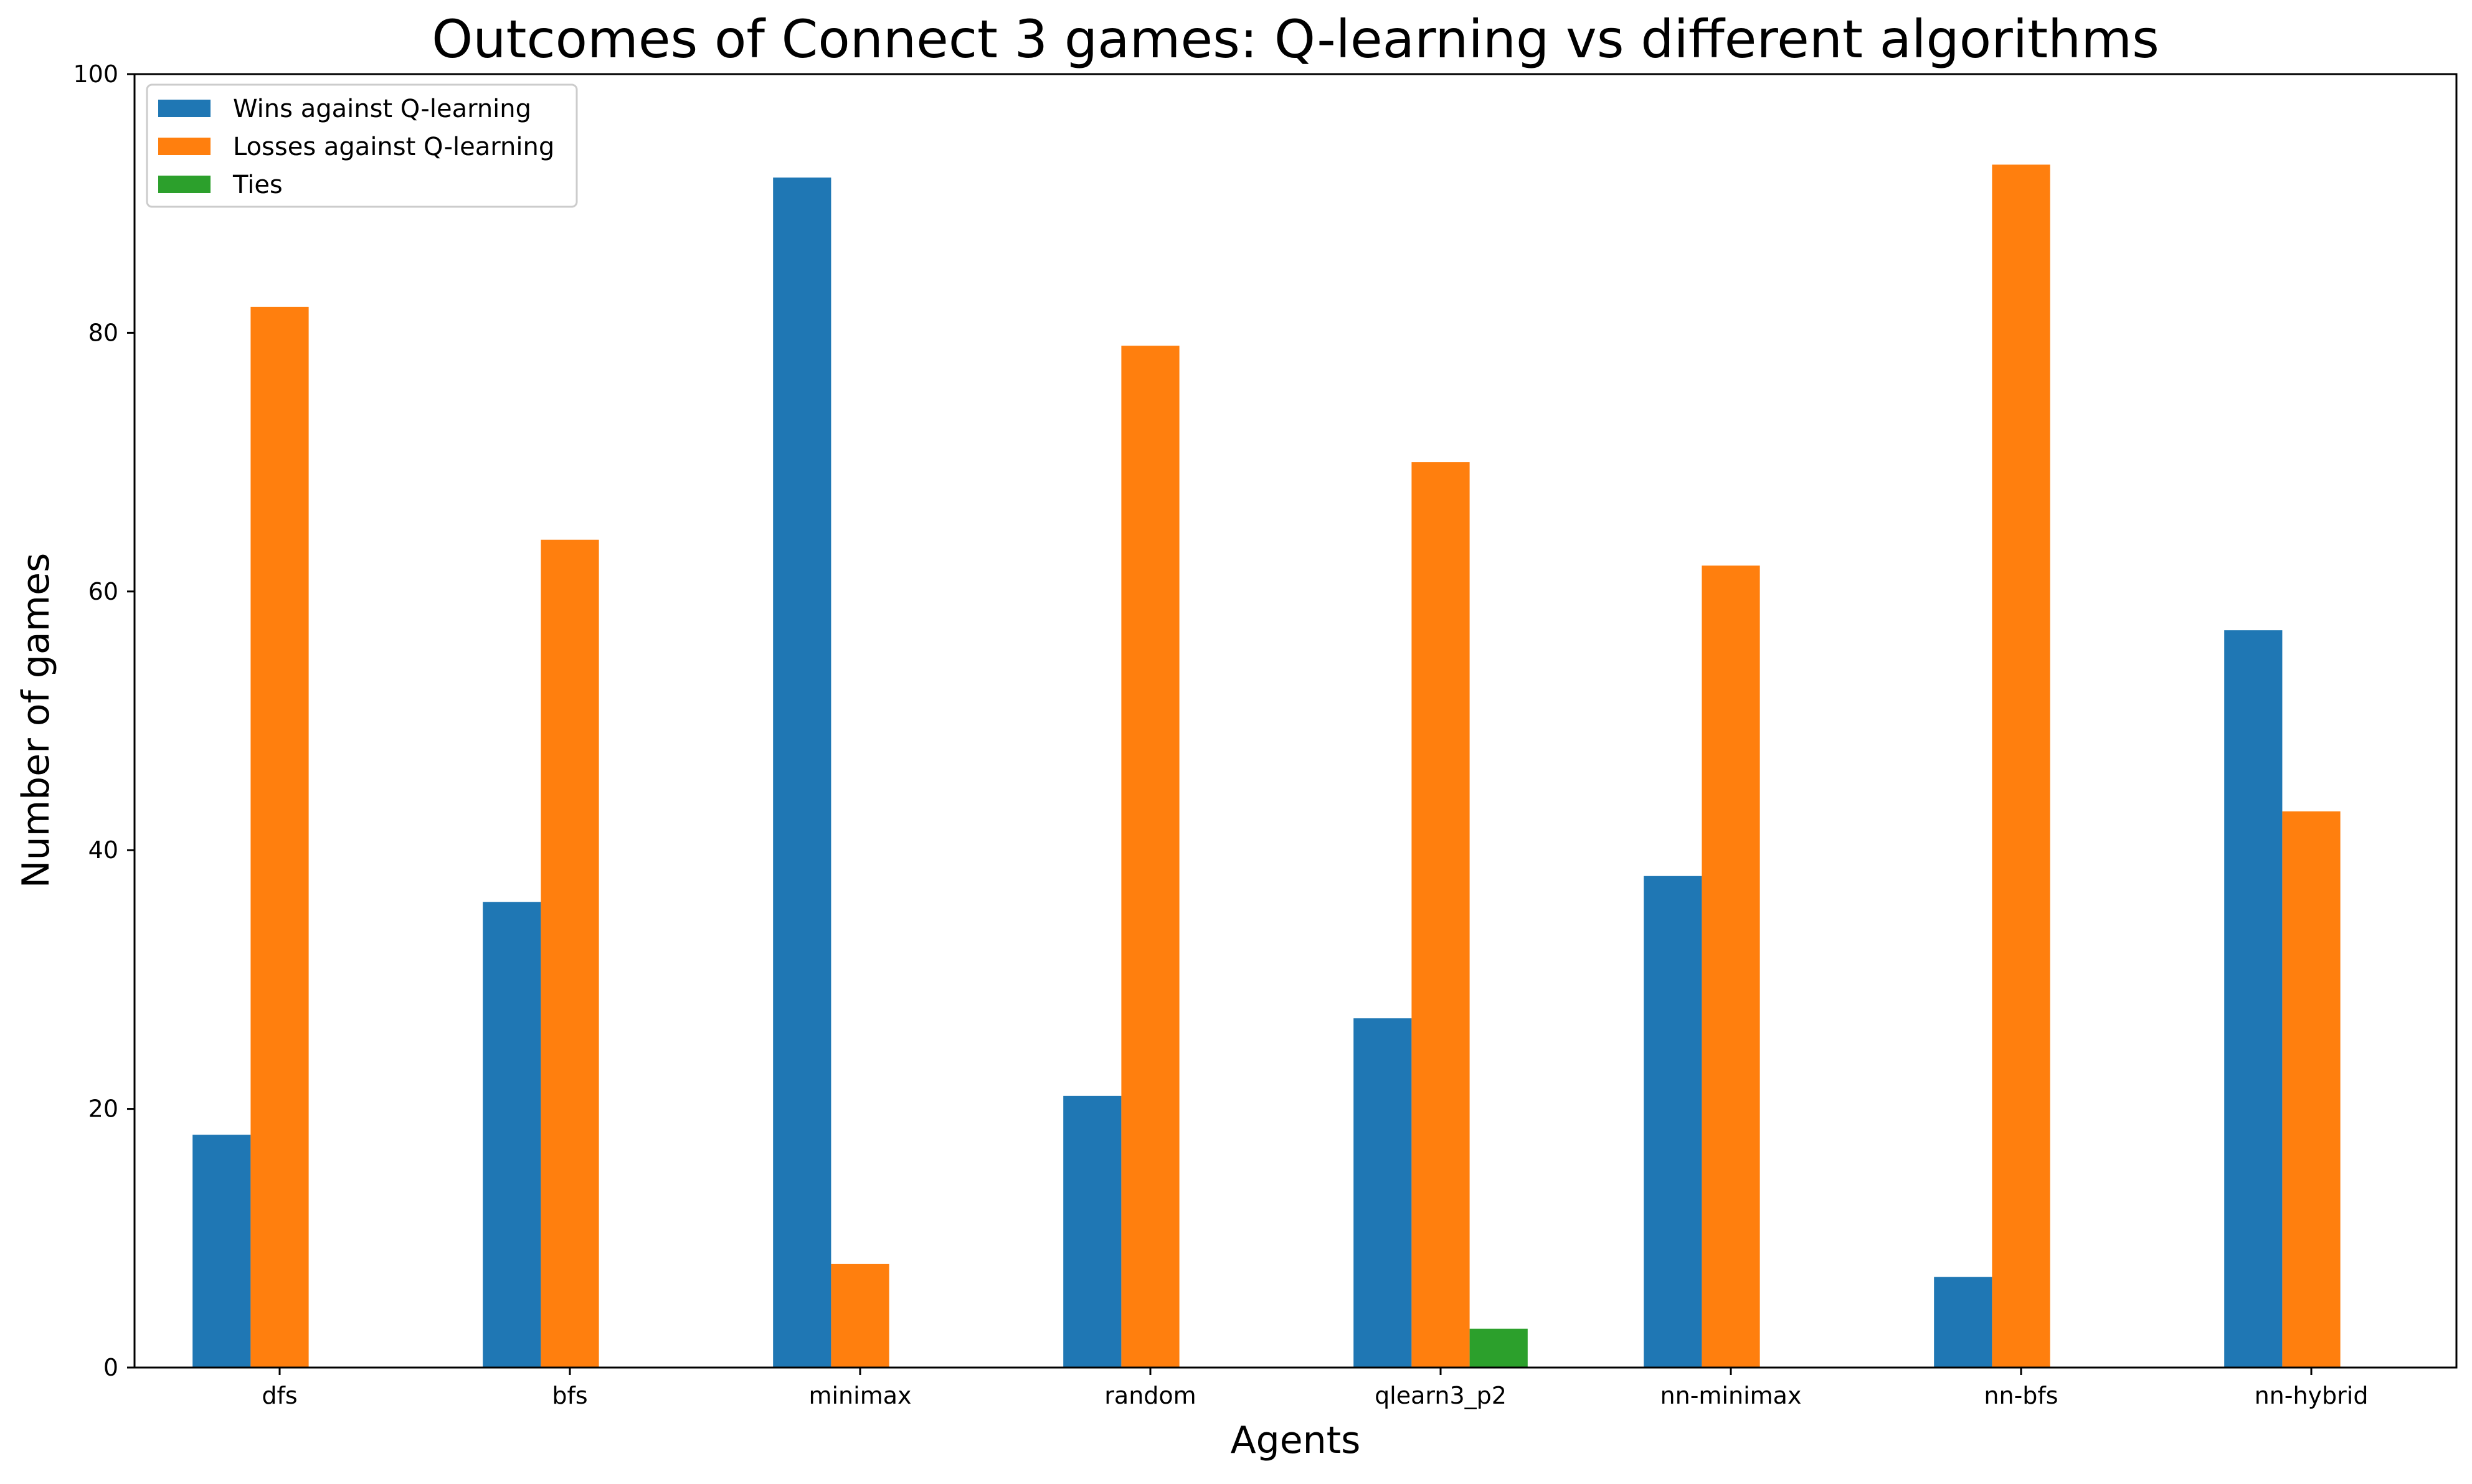 The height and width of the screenshot is (1484, 2472). I want to click on y-tick-label: 60, so click(103, 591).